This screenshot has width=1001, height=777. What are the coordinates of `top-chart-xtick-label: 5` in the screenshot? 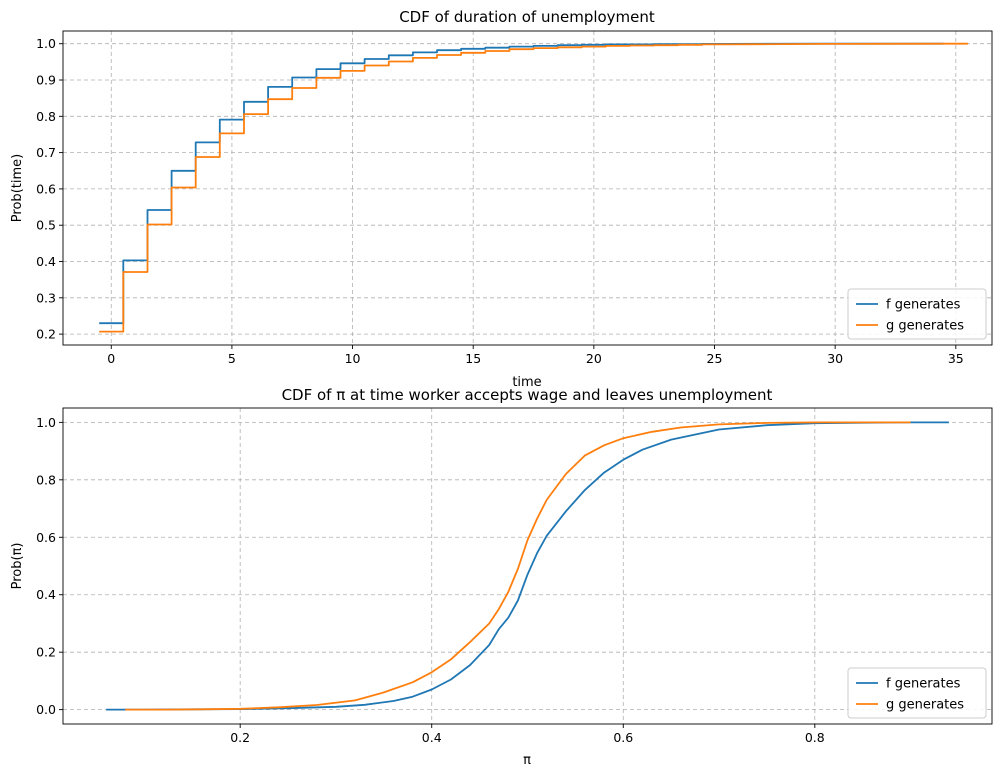 It's located at (232, 358).